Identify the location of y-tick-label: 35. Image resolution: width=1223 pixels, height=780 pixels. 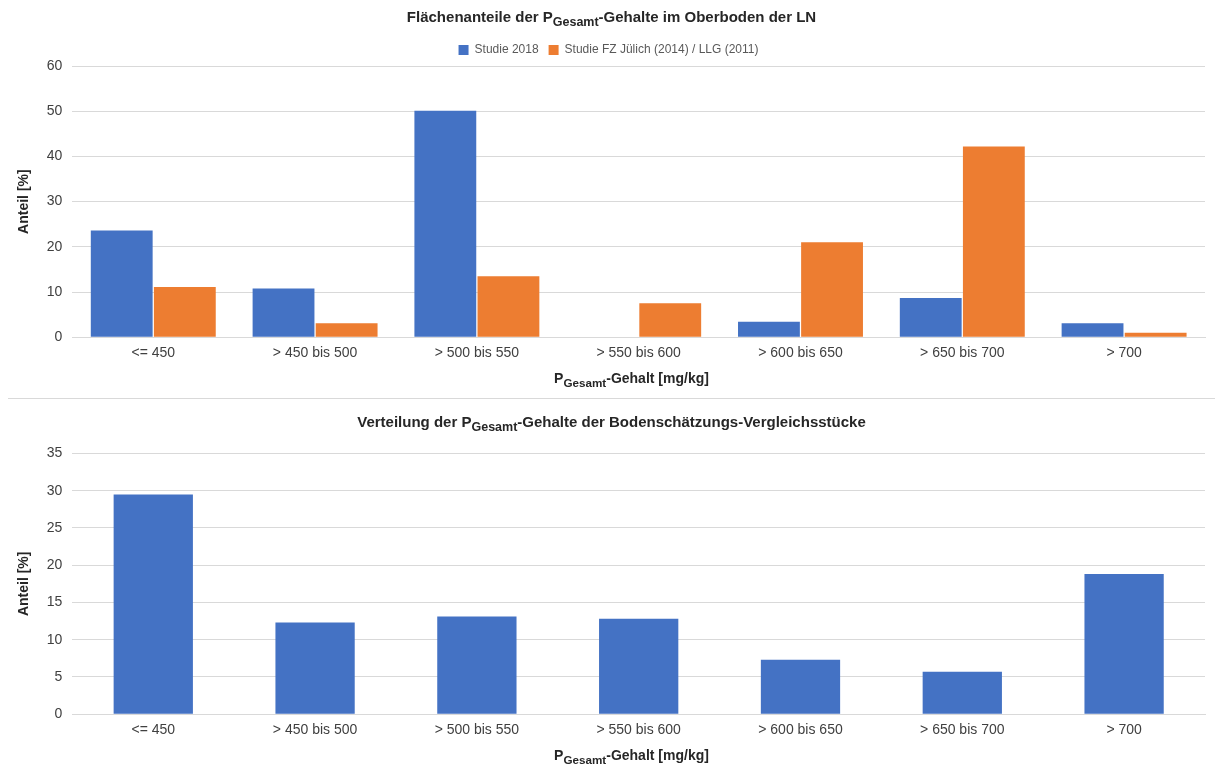
(54, 452).